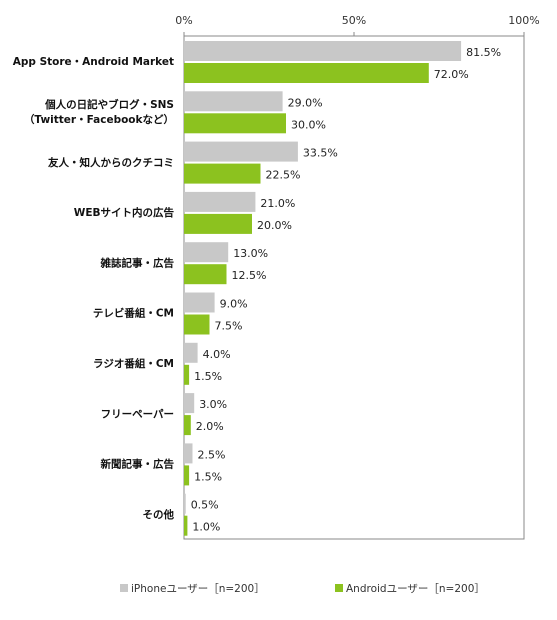 The width and height of the screenshot is (557, 620). I want to click on x-tick-label: 0%, so click(183, 20).